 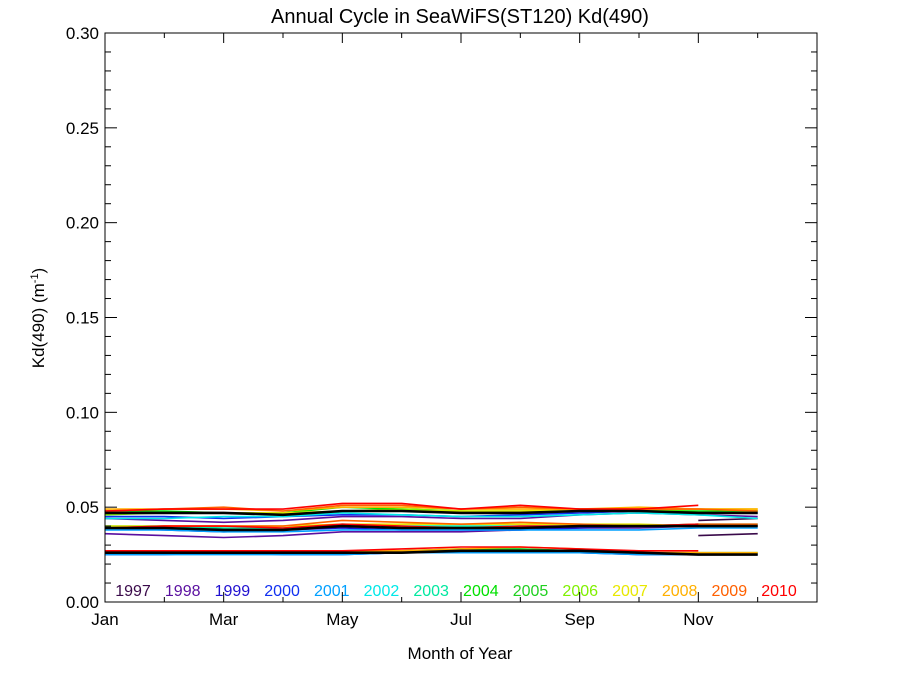 What do you see at coordinates (531, 591) in the screenshot?
I see `legend-entry: 2005` at bounding box center [531, 591].